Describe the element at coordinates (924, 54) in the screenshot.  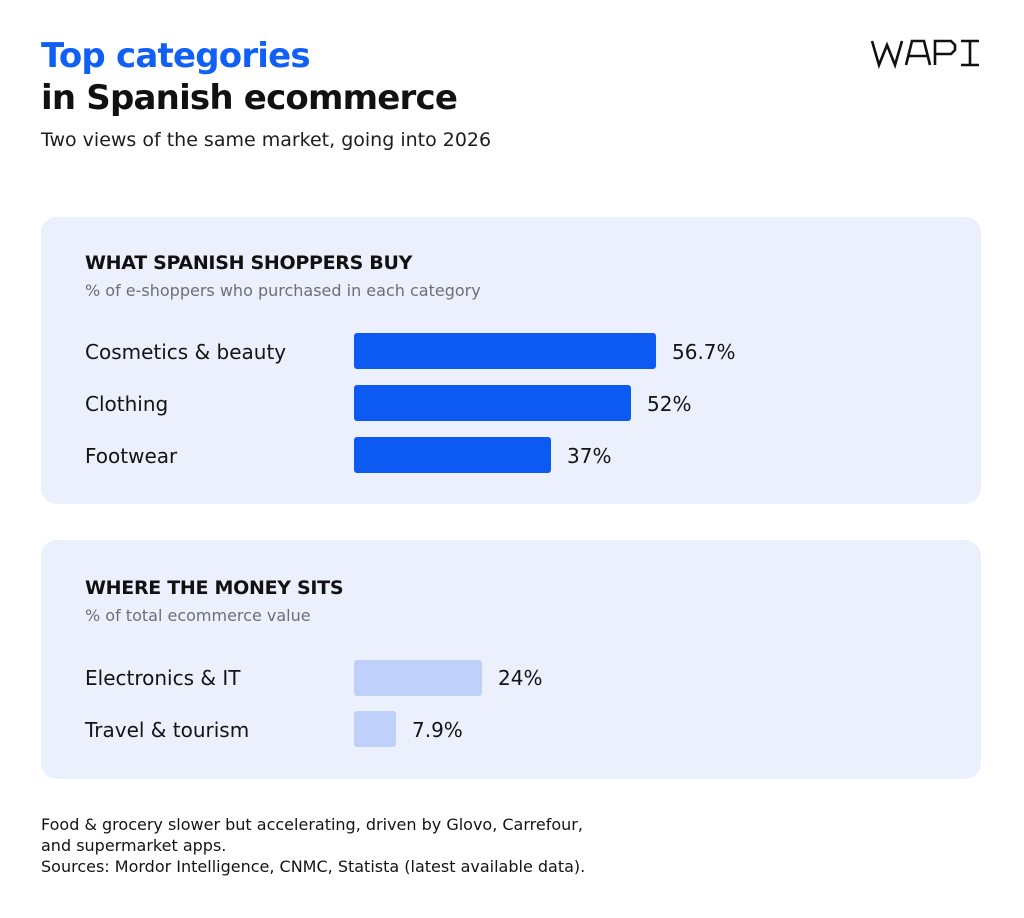
I see `wapi-logo` at that location.